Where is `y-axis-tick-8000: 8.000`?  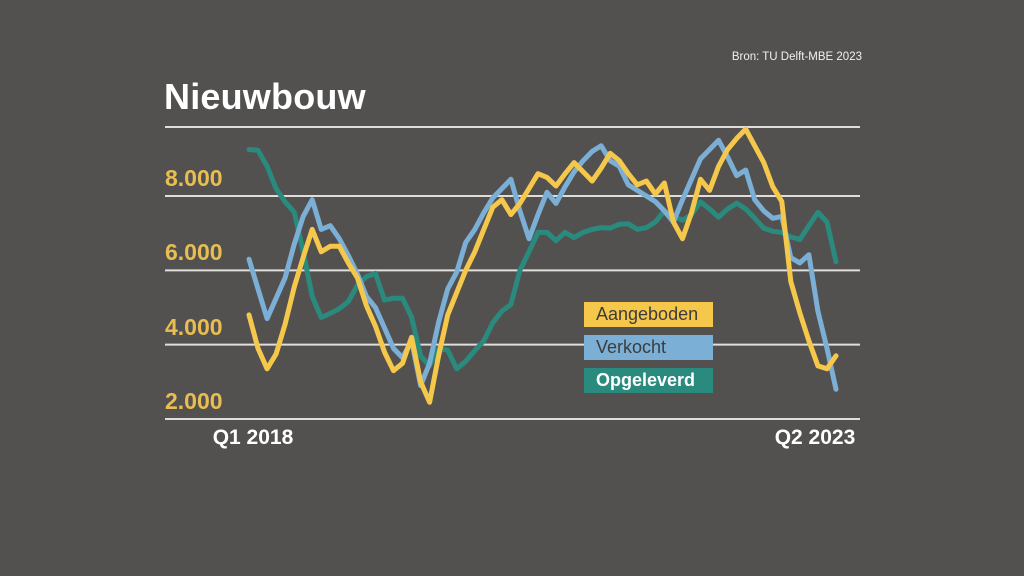
y-axis-tick-8000: 8.000 is located at coordinates (194, 178).